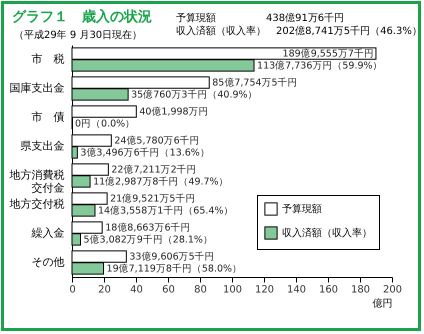  I want to click on x-tick-label: 0, so click(72, 290).